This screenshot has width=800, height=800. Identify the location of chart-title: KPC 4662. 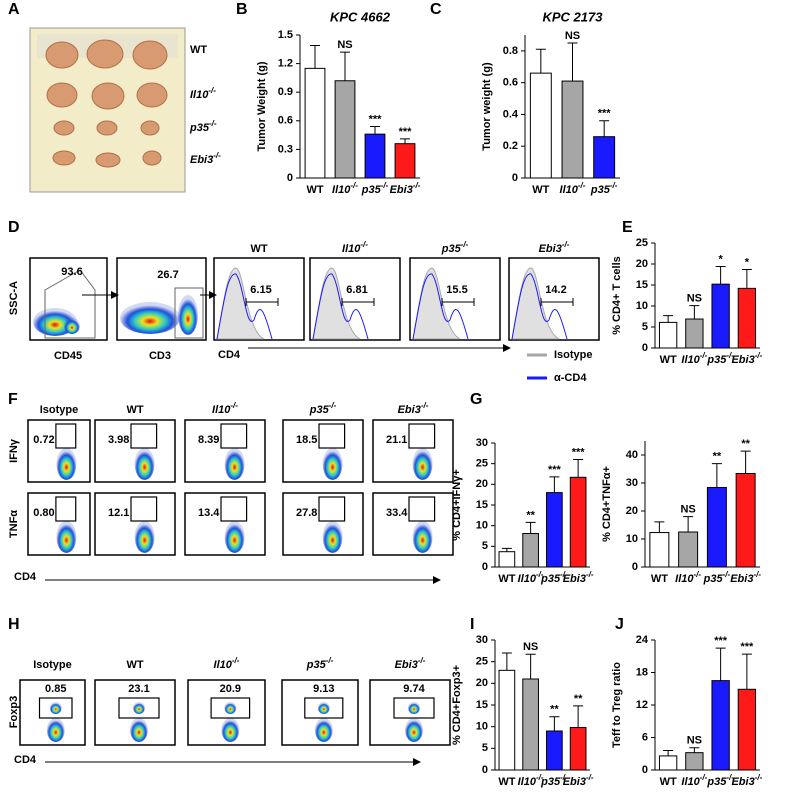
(360, 16).